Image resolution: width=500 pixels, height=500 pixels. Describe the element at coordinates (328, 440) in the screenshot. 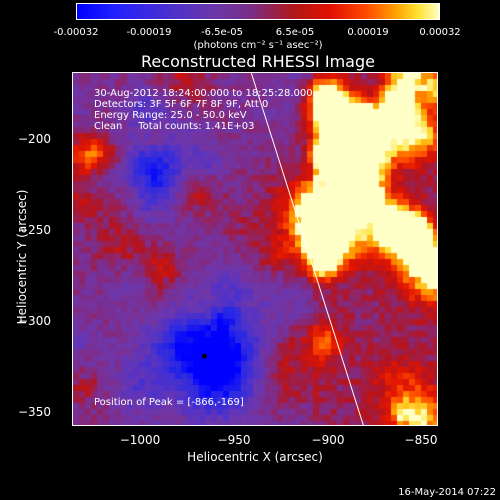

I see `x-tick-label: −900` at that location.